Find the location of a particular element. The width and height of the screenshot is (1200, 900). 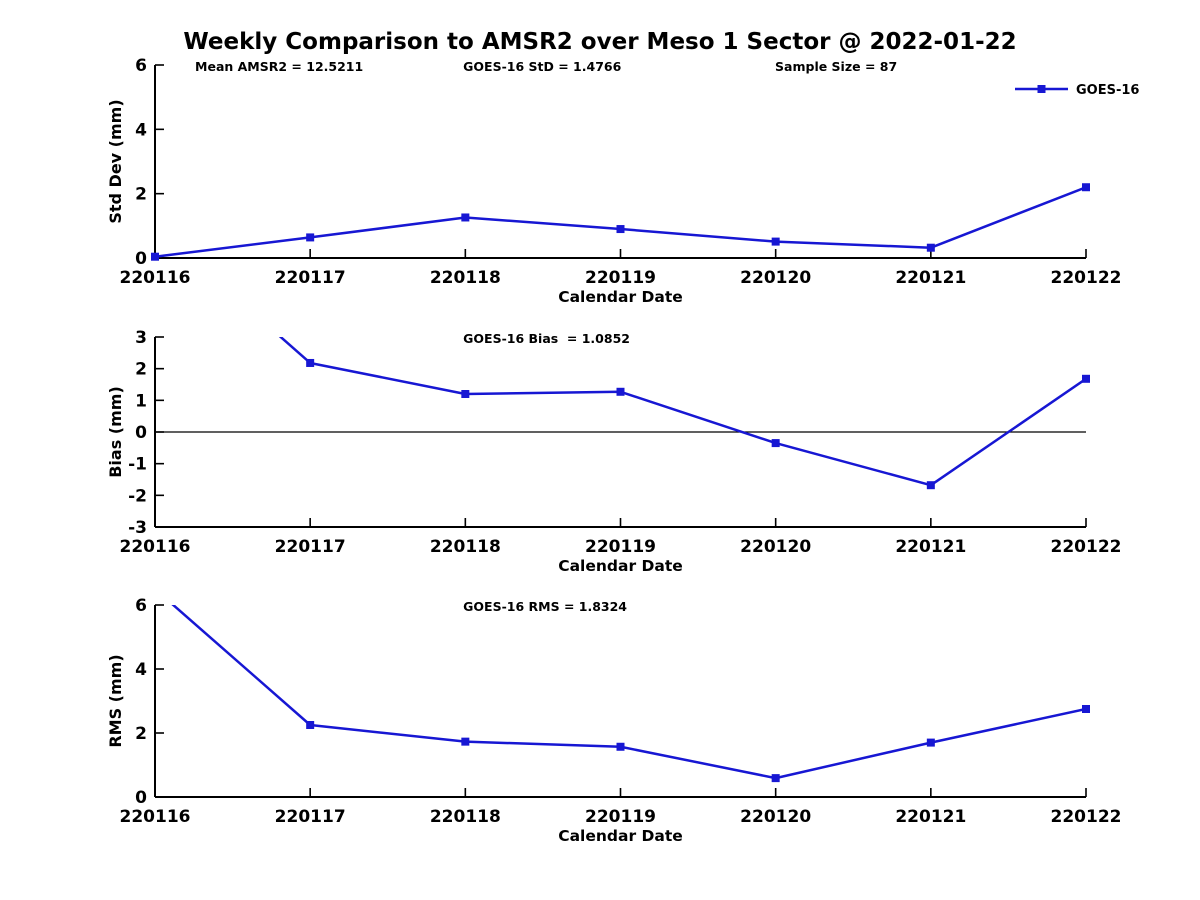

y-tick-label: -3 is located at coordinates (137, 528).